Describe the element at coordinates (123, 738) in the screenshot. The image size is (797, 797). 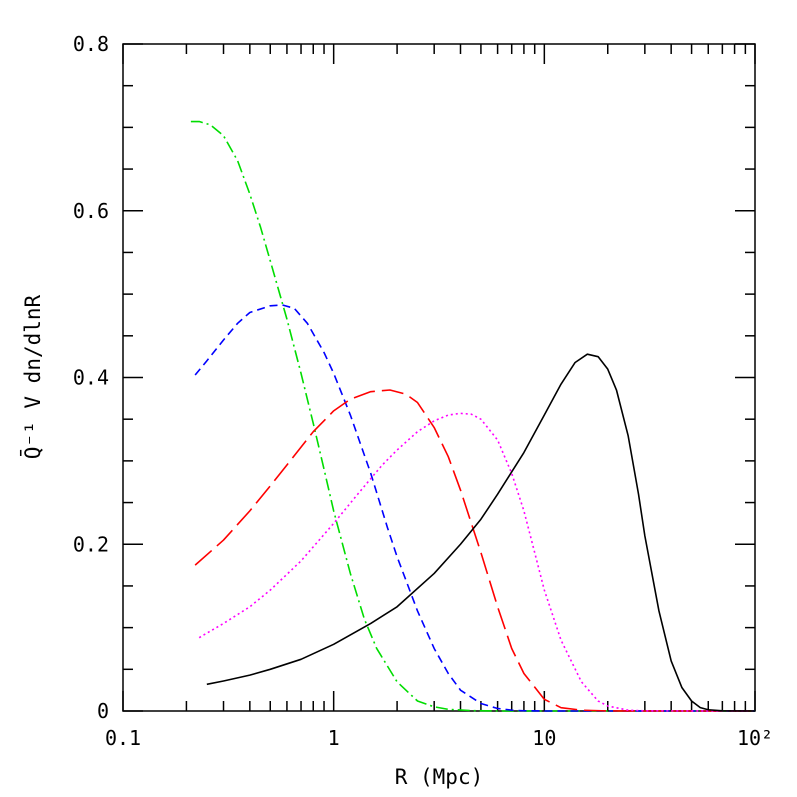
I see `x-tick-label: 0.1` at that location.